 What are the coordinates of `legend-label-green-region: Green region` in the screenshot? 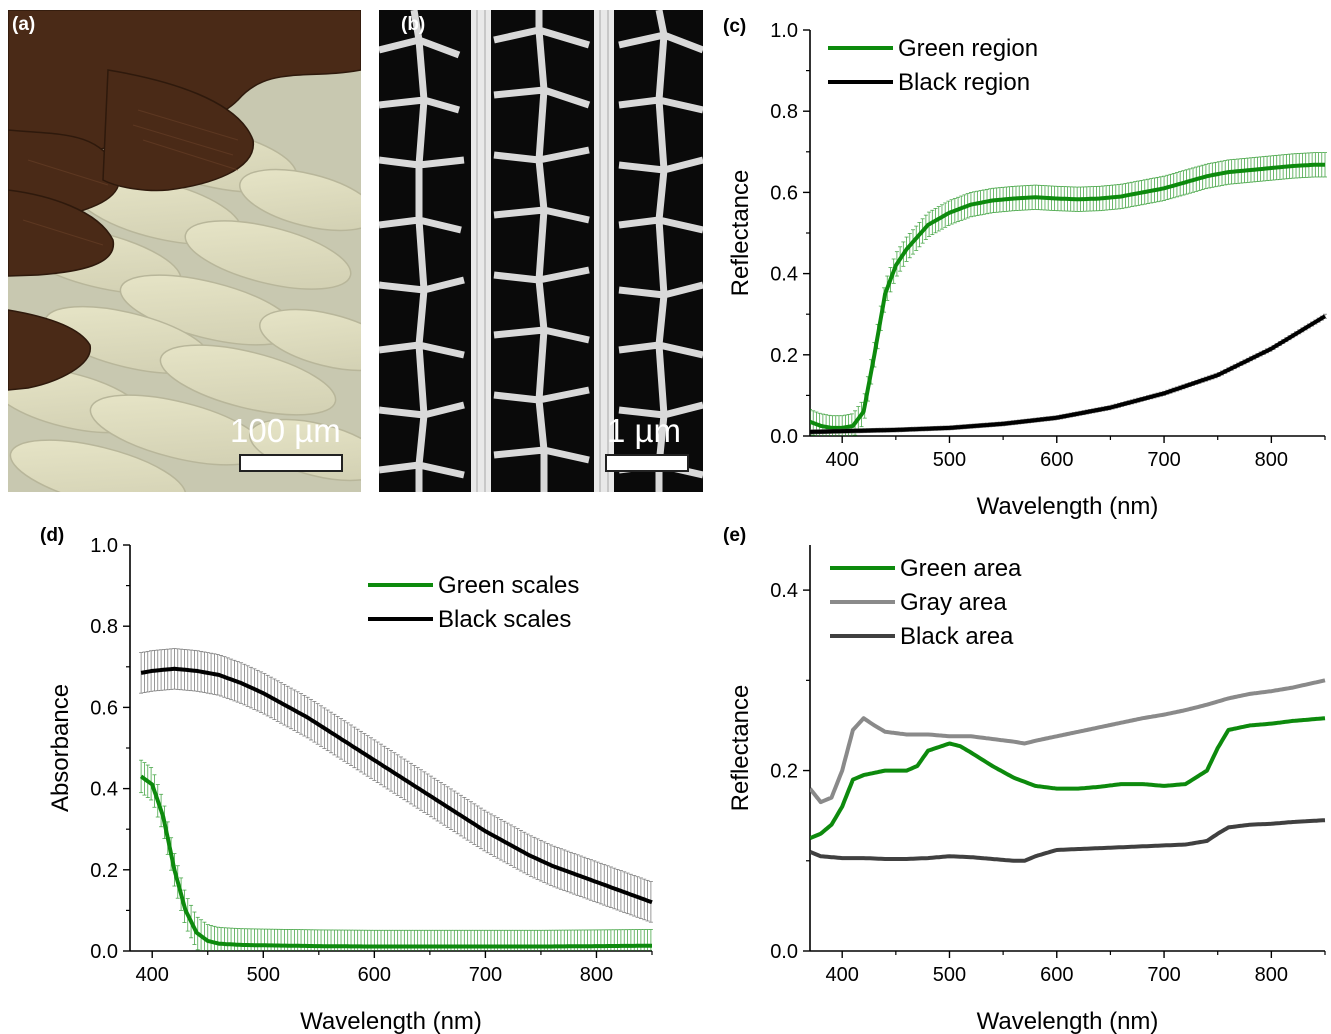 It's located at (968, 48).